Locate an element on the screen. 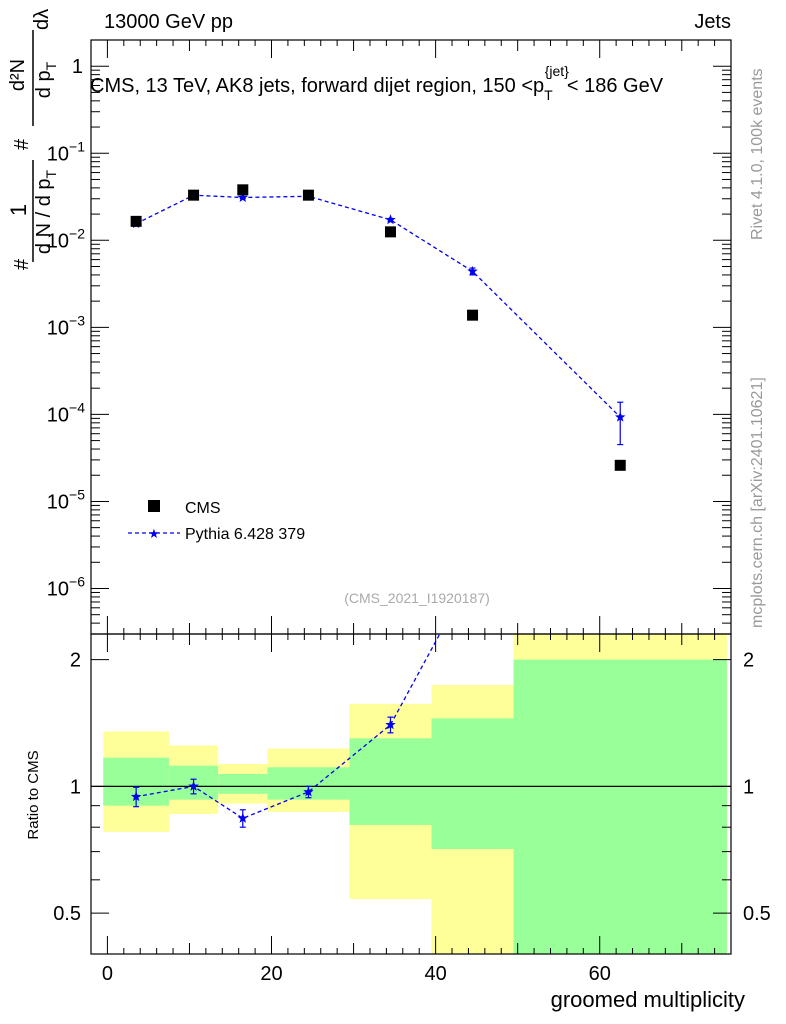 This screenshot has width=786, height=1024. rivet-version-label: Rivet 4.1.0, 100k events is located at coordinates (757, 154).